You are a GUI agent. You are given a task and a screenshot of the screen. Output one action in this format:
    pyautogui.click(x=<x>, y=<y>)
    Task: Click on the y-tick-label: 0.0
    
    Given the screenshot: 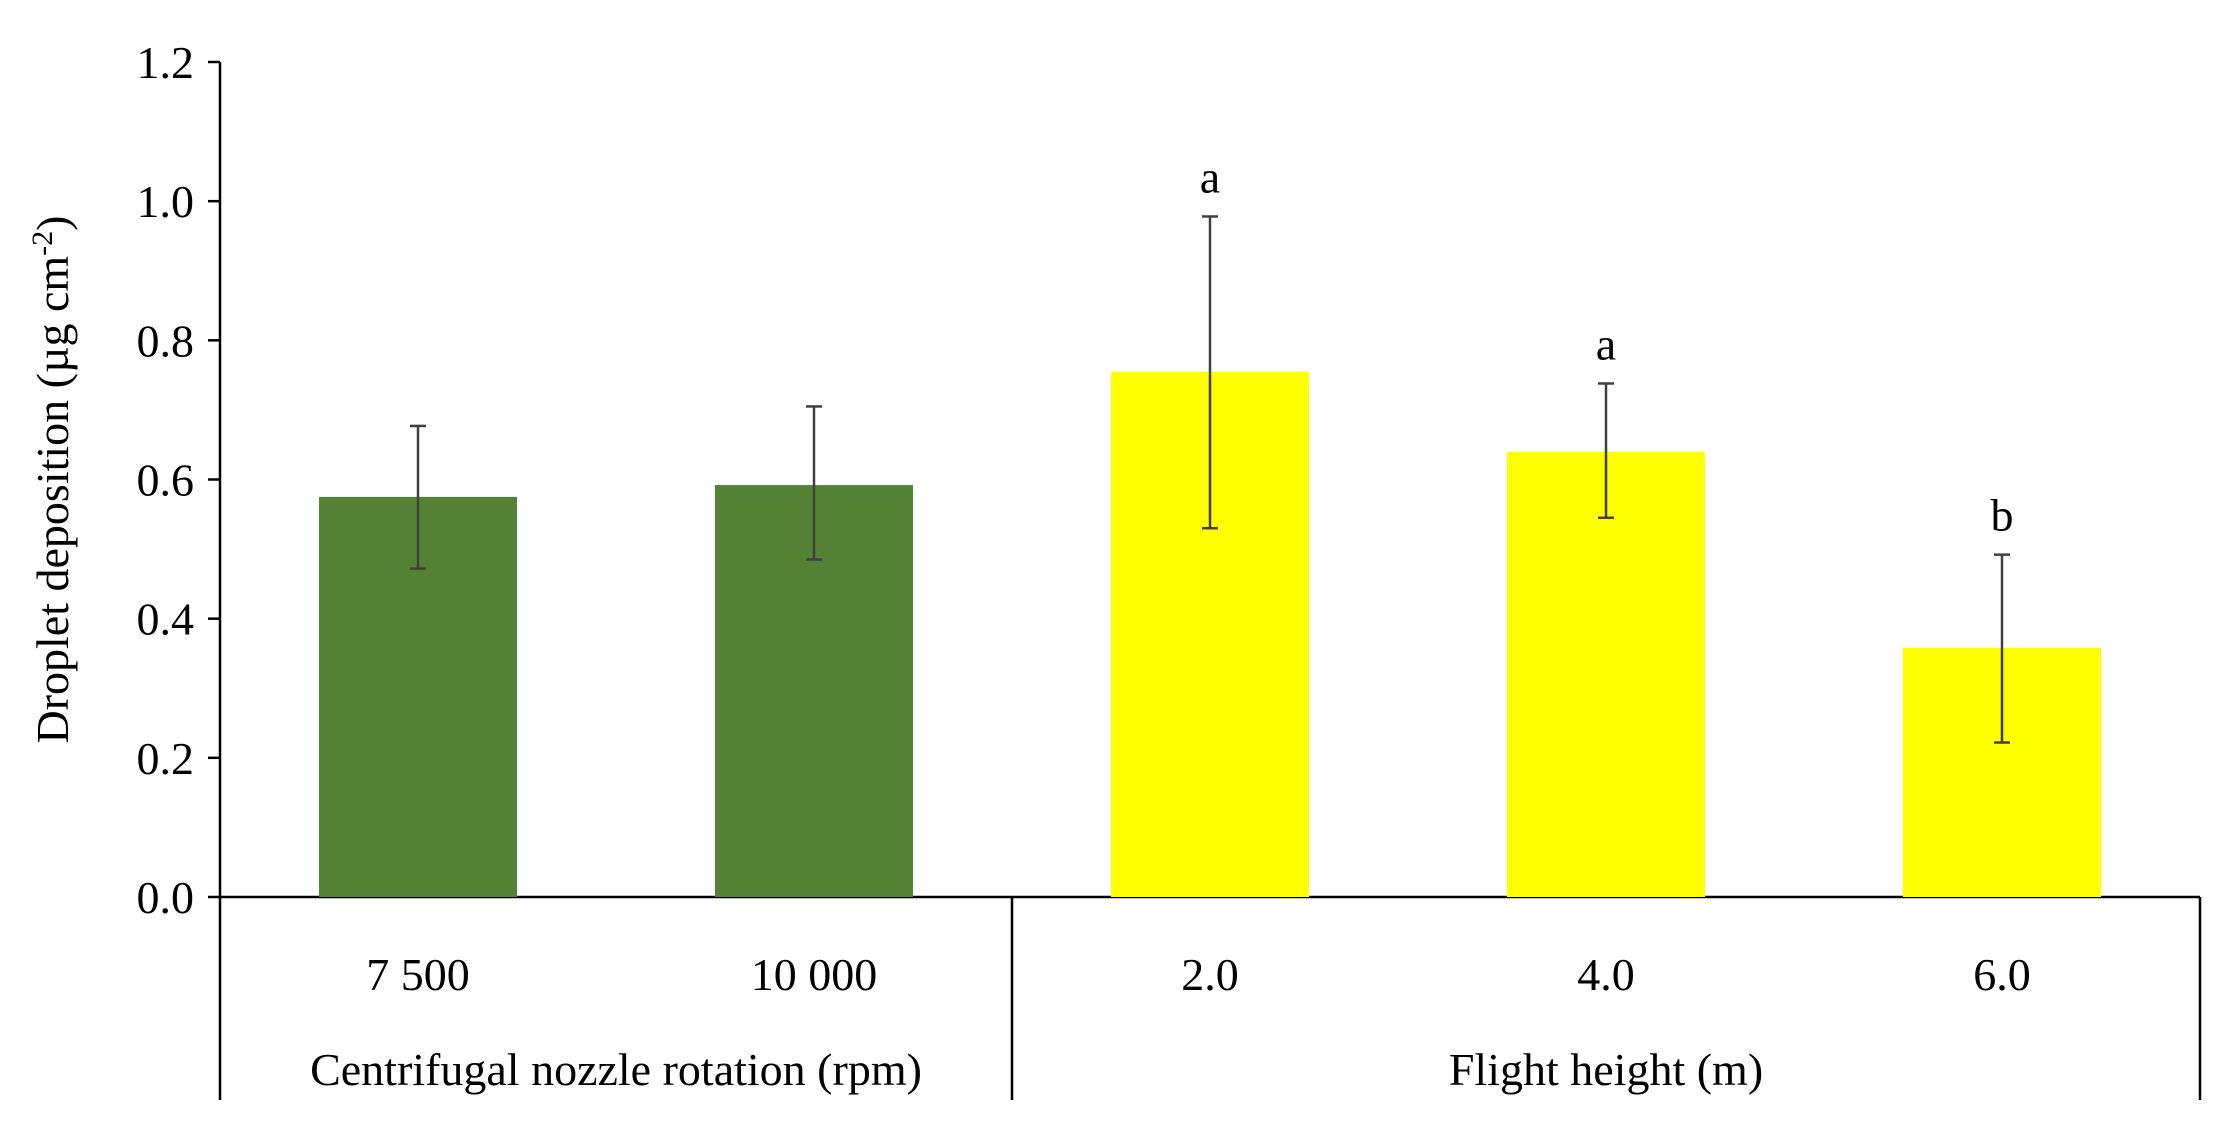 What is the action you would take?
    pyautogui.click(x=166, y=897)
    